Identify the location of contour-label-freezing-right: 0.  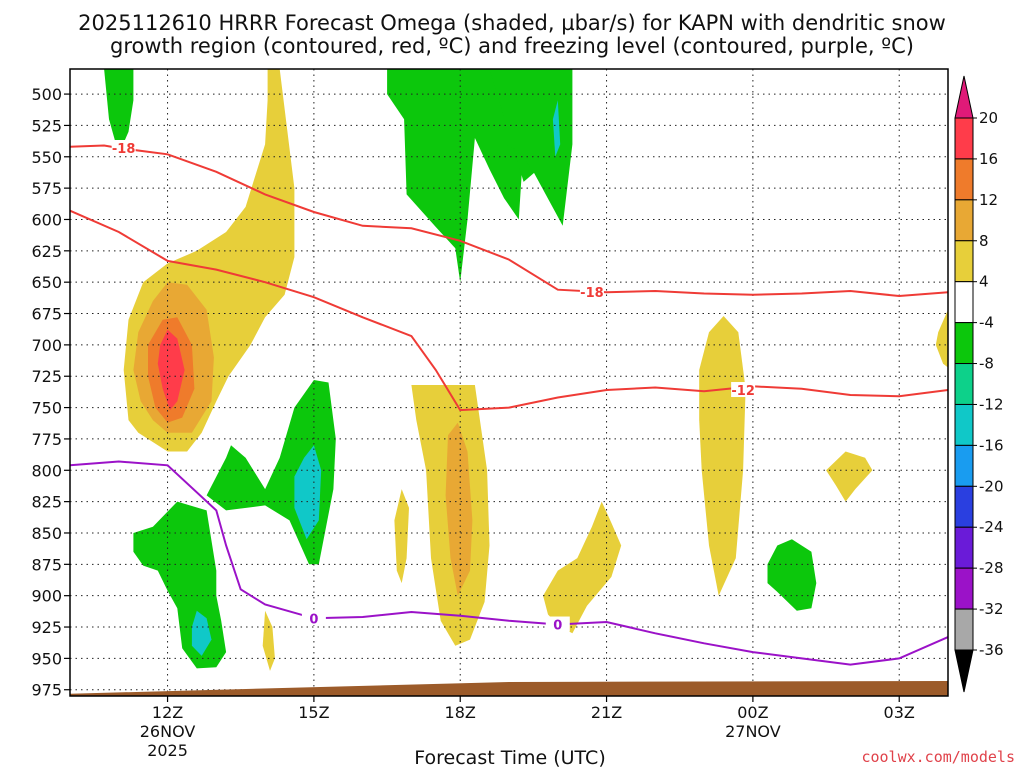
(557, 626).